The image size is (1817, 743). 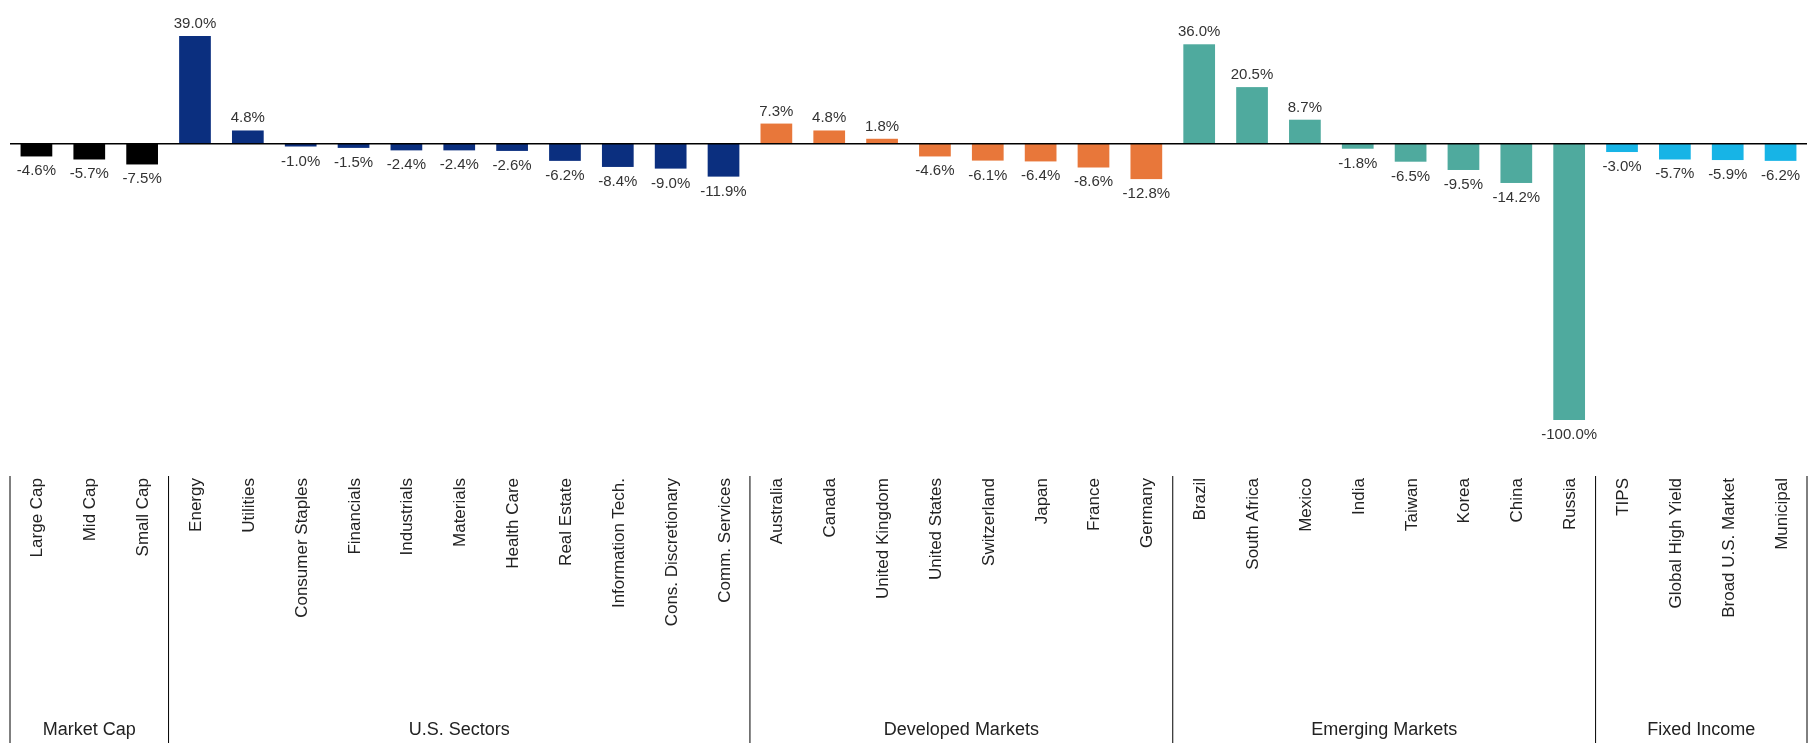 I want to click on data-label: -100.0%, so click(x=1569, y=433).